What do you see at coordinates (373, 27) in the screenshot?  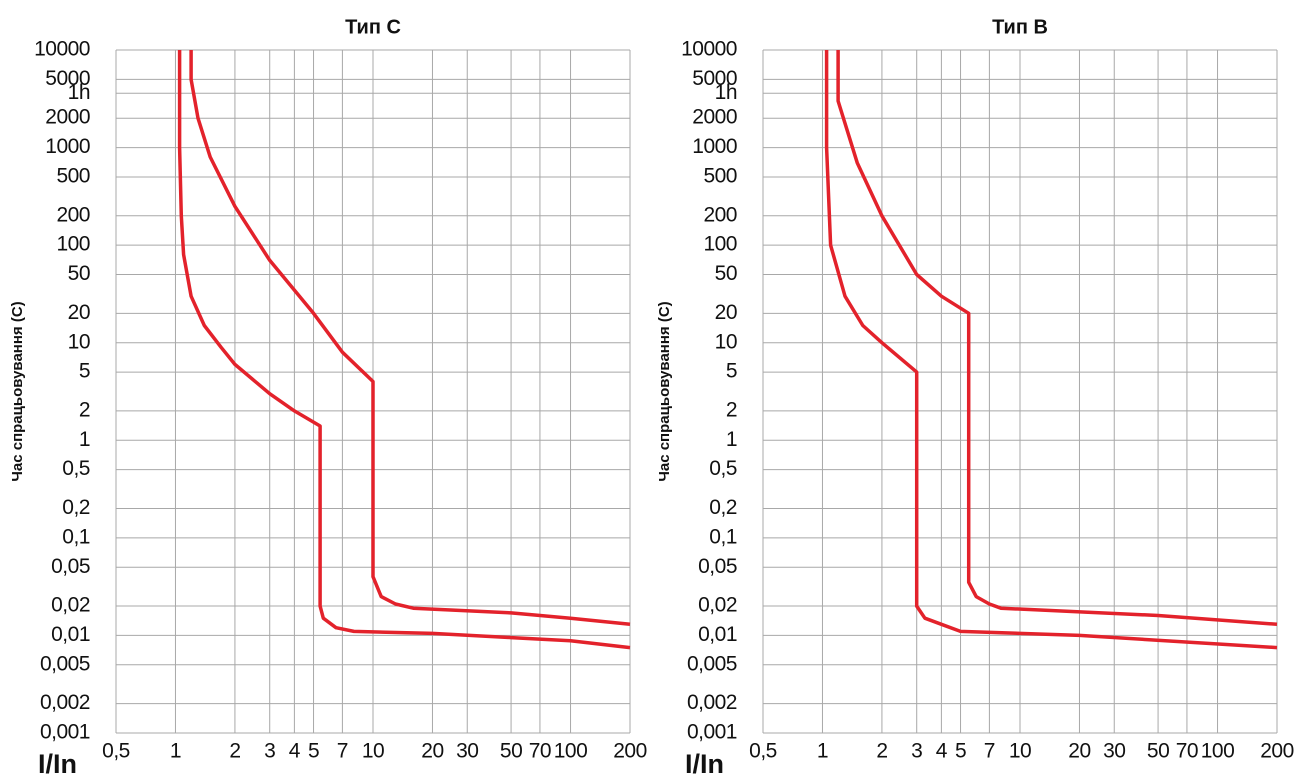 I see `chart-title: Тип C` at bounding box center [373, 27].